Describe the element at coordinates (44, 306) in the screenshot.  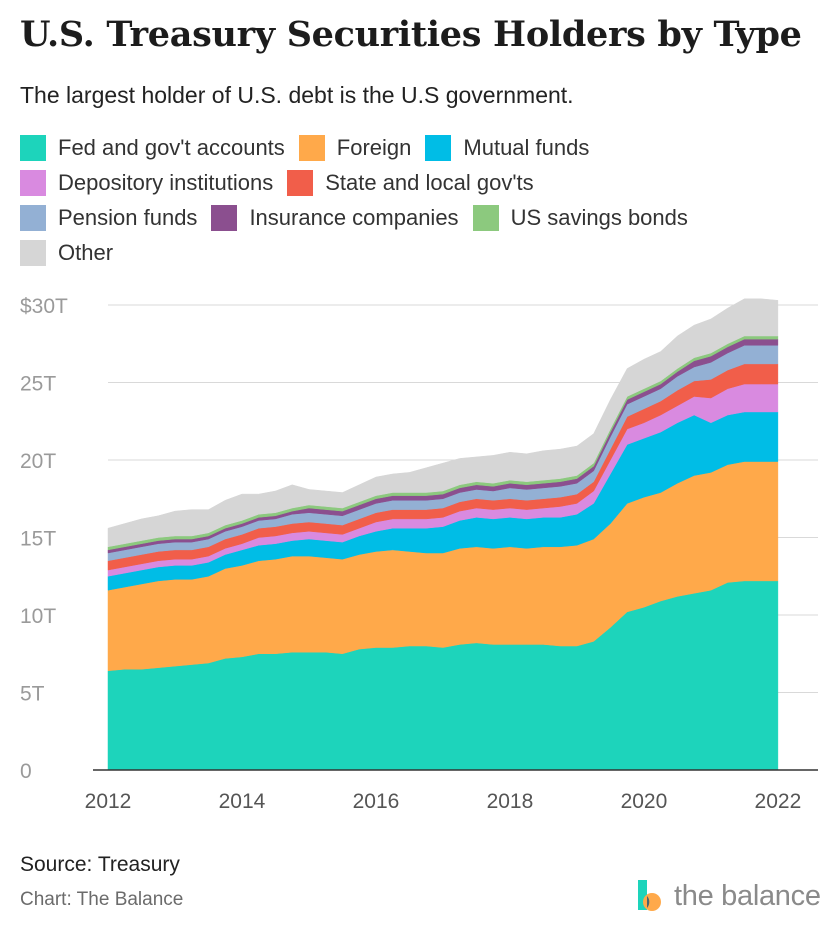
I see `y-tick-label: $30T` at that location.